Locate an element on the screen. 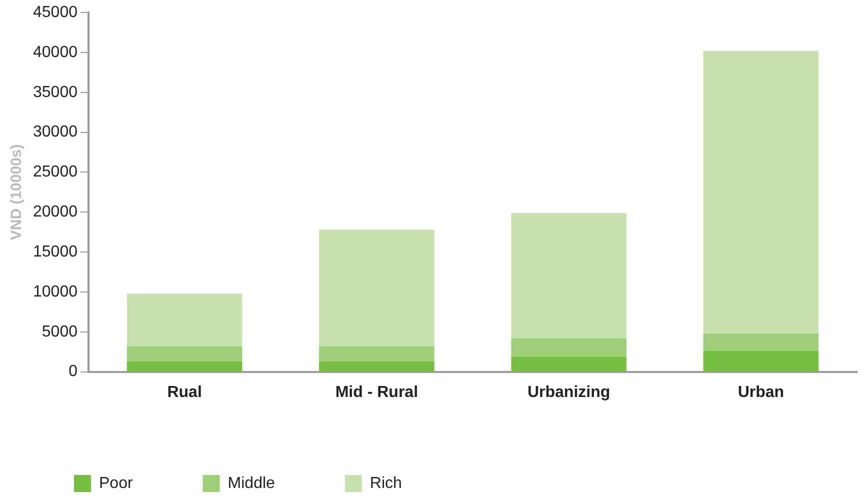 The height and width of the screenshot is (502, 861). y-tick-label: 35000 is located at coordinates (55, 92).